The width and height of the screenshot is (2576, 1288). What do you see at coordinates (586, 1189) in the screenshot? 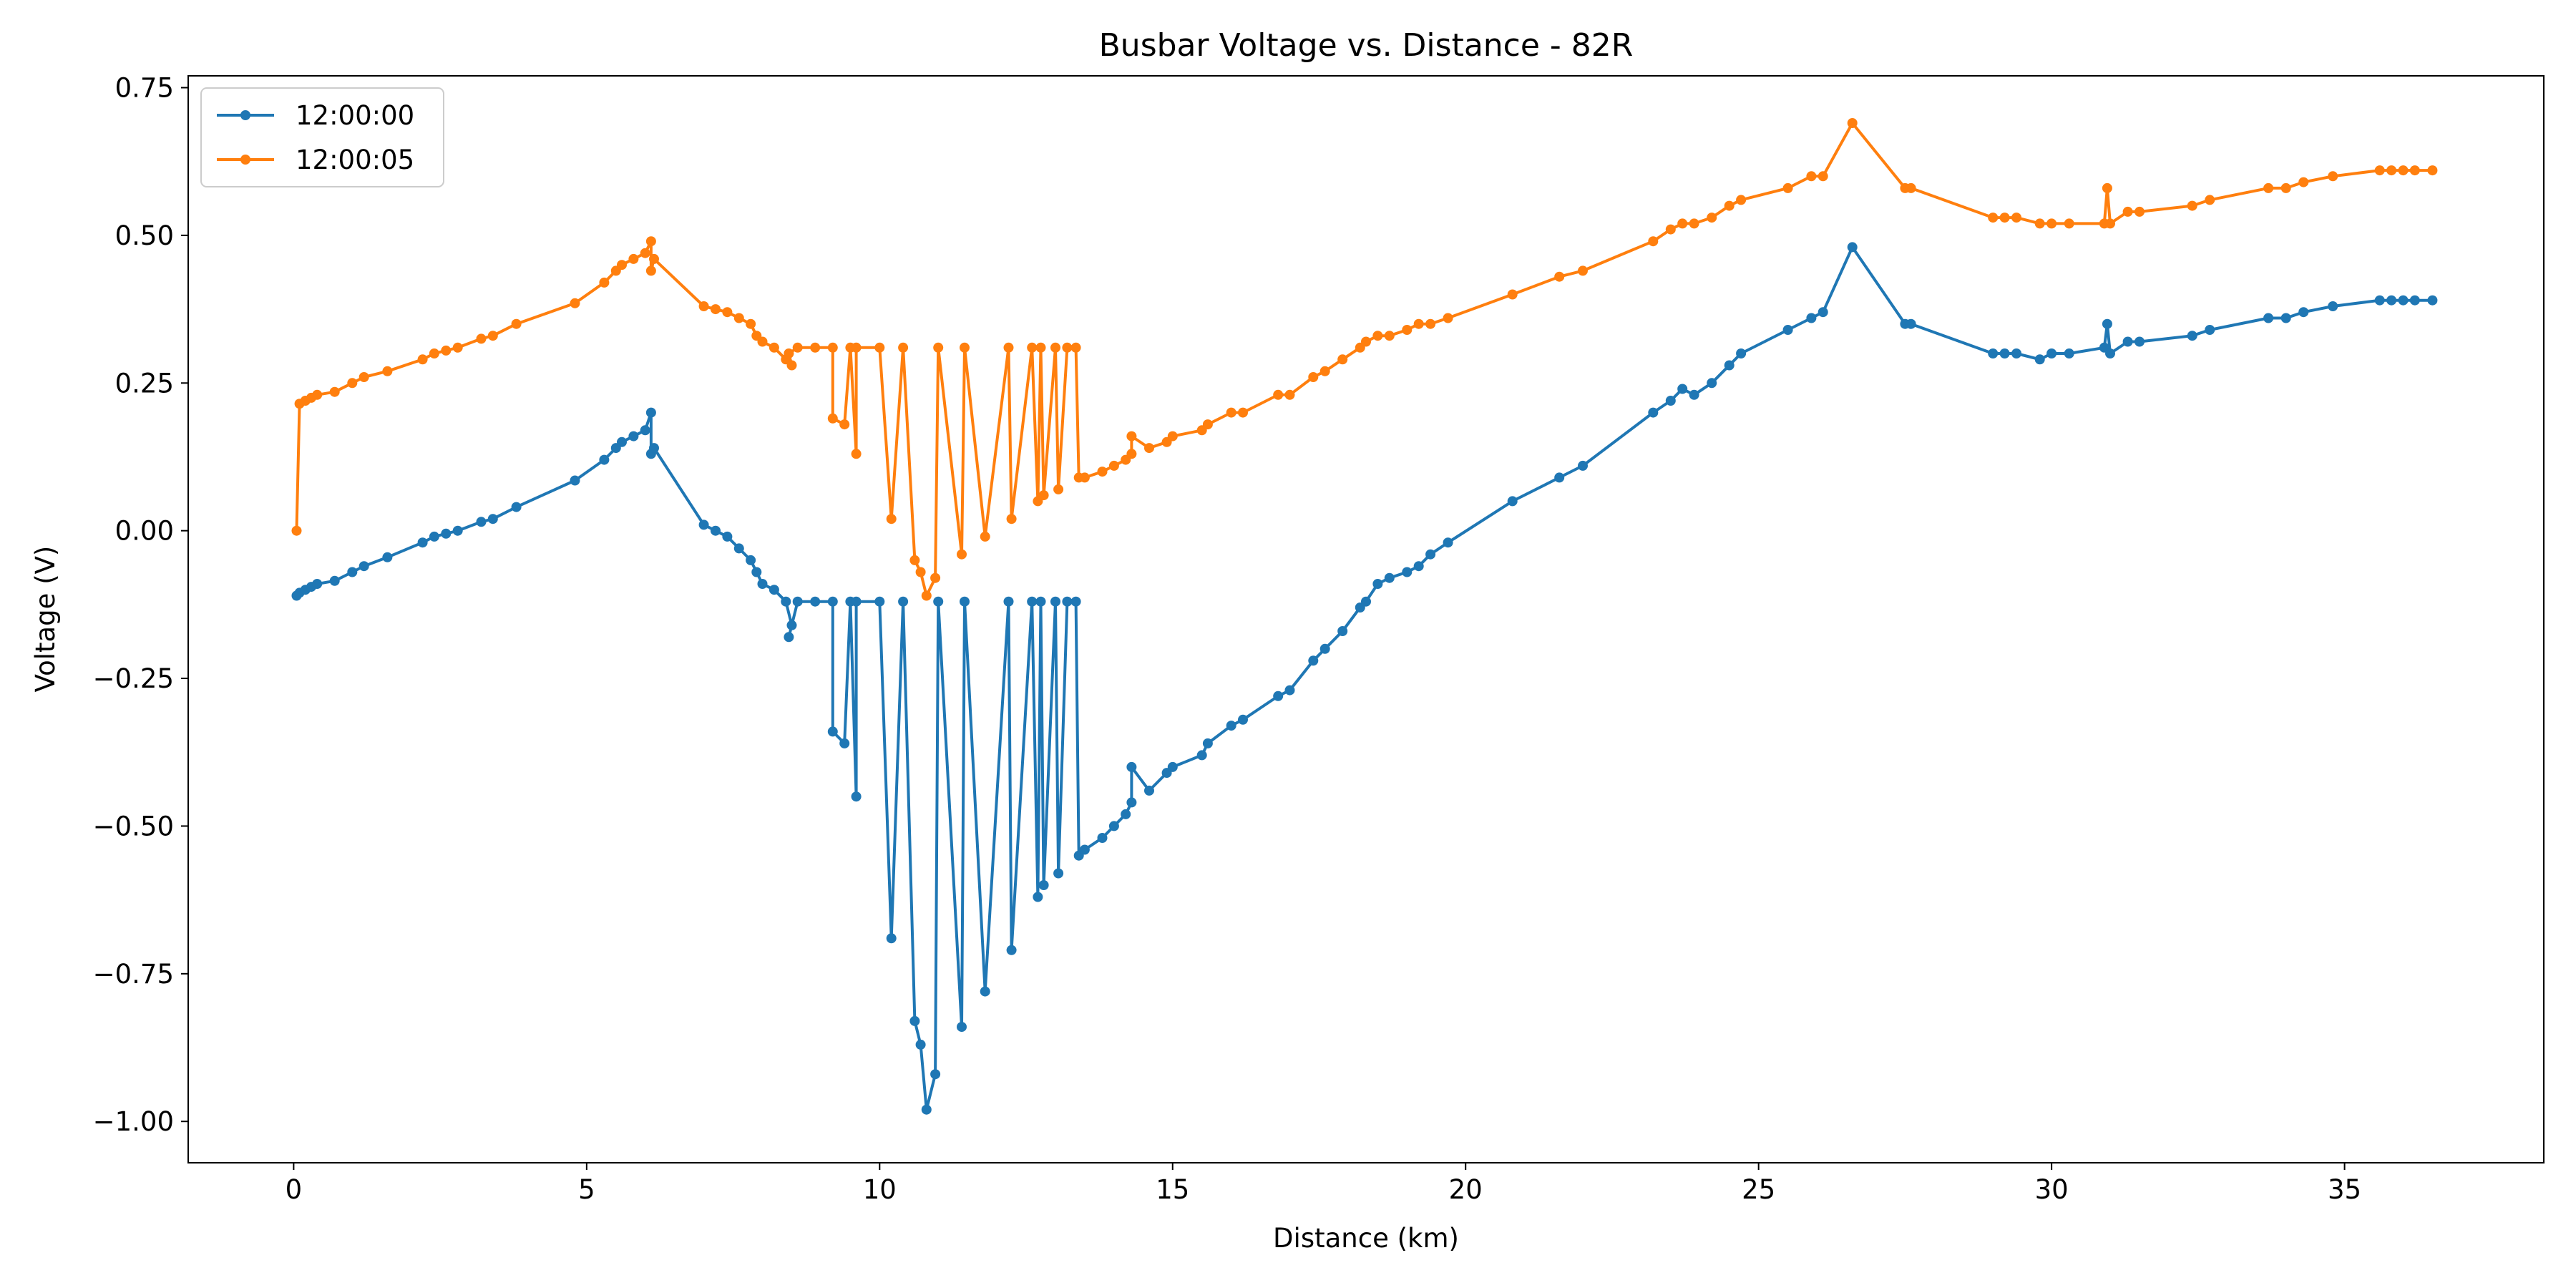
I see `x-tick-label: 5` at bounding box center [586, 1189].